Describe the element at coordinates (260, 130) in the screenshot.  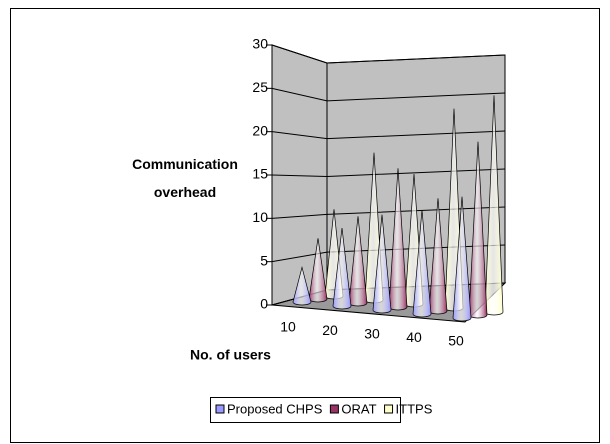
I see `y-tick-label: 20` at that location.